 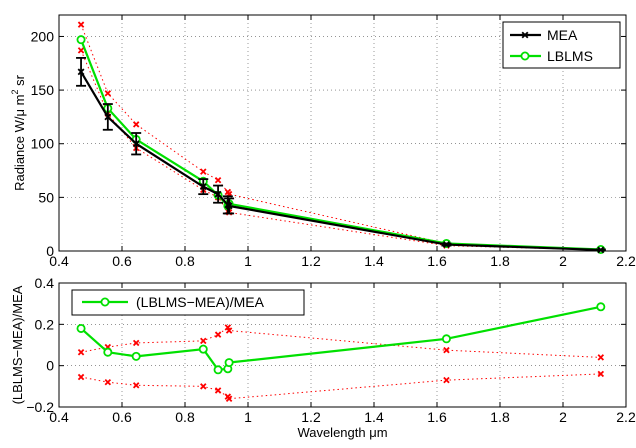 I want to click on top-bound-upper-marker-1-b, so click(x=108, y=93).